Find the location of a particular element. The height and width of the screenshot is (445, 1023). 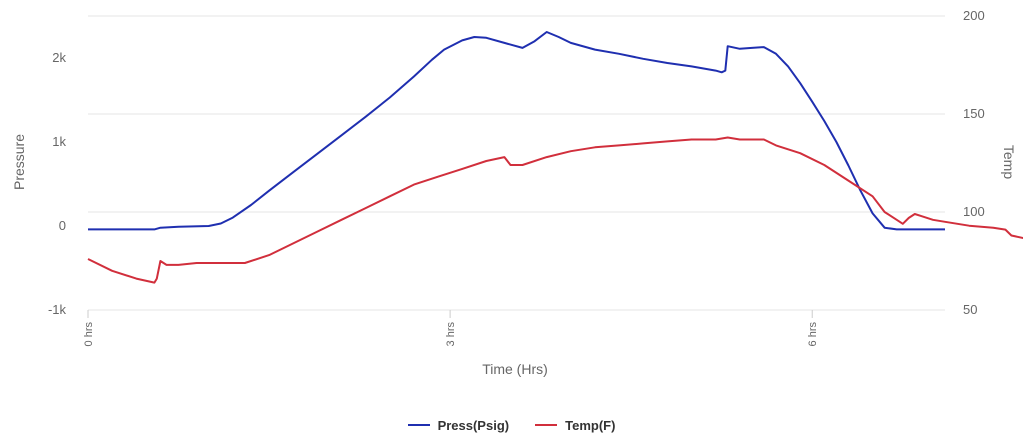

x-axis-title: Time (Hrs) is located at coordinates (515, 369).